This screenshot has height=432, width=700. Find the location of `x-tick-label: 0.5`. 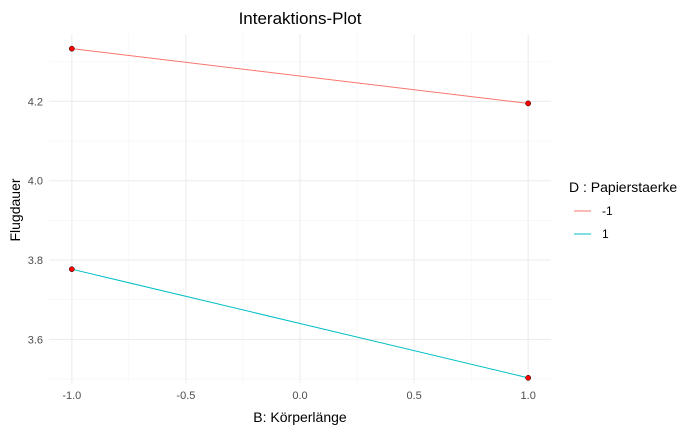

x-tick-label: 0.5 is located at coordinates (413, 396).